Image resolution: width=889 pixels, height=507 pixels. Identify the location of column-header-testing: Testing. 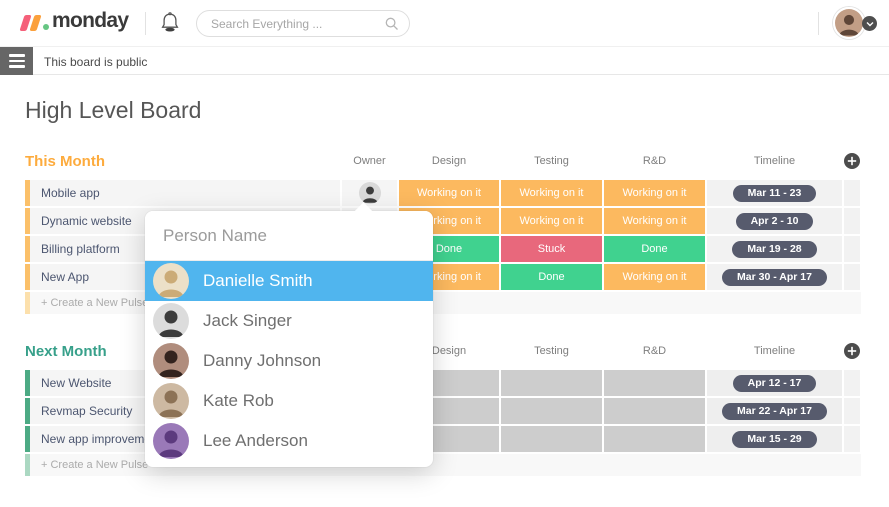
(551, 161).